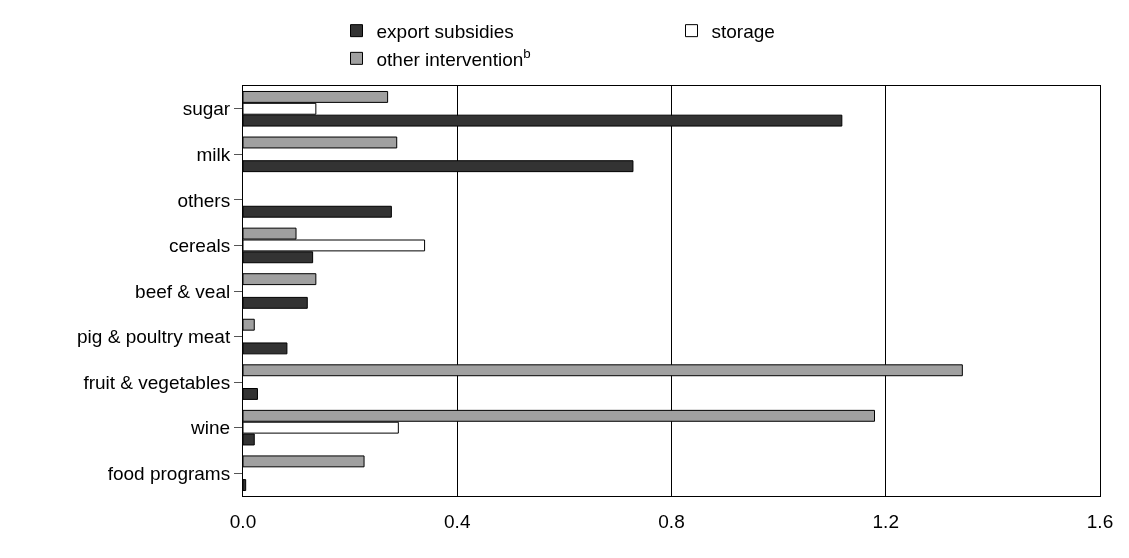  What do you see at coordinates (243, 521) in the screenshot?
I see `x-tick-label: 0.0` at bounding box center [243, 521].